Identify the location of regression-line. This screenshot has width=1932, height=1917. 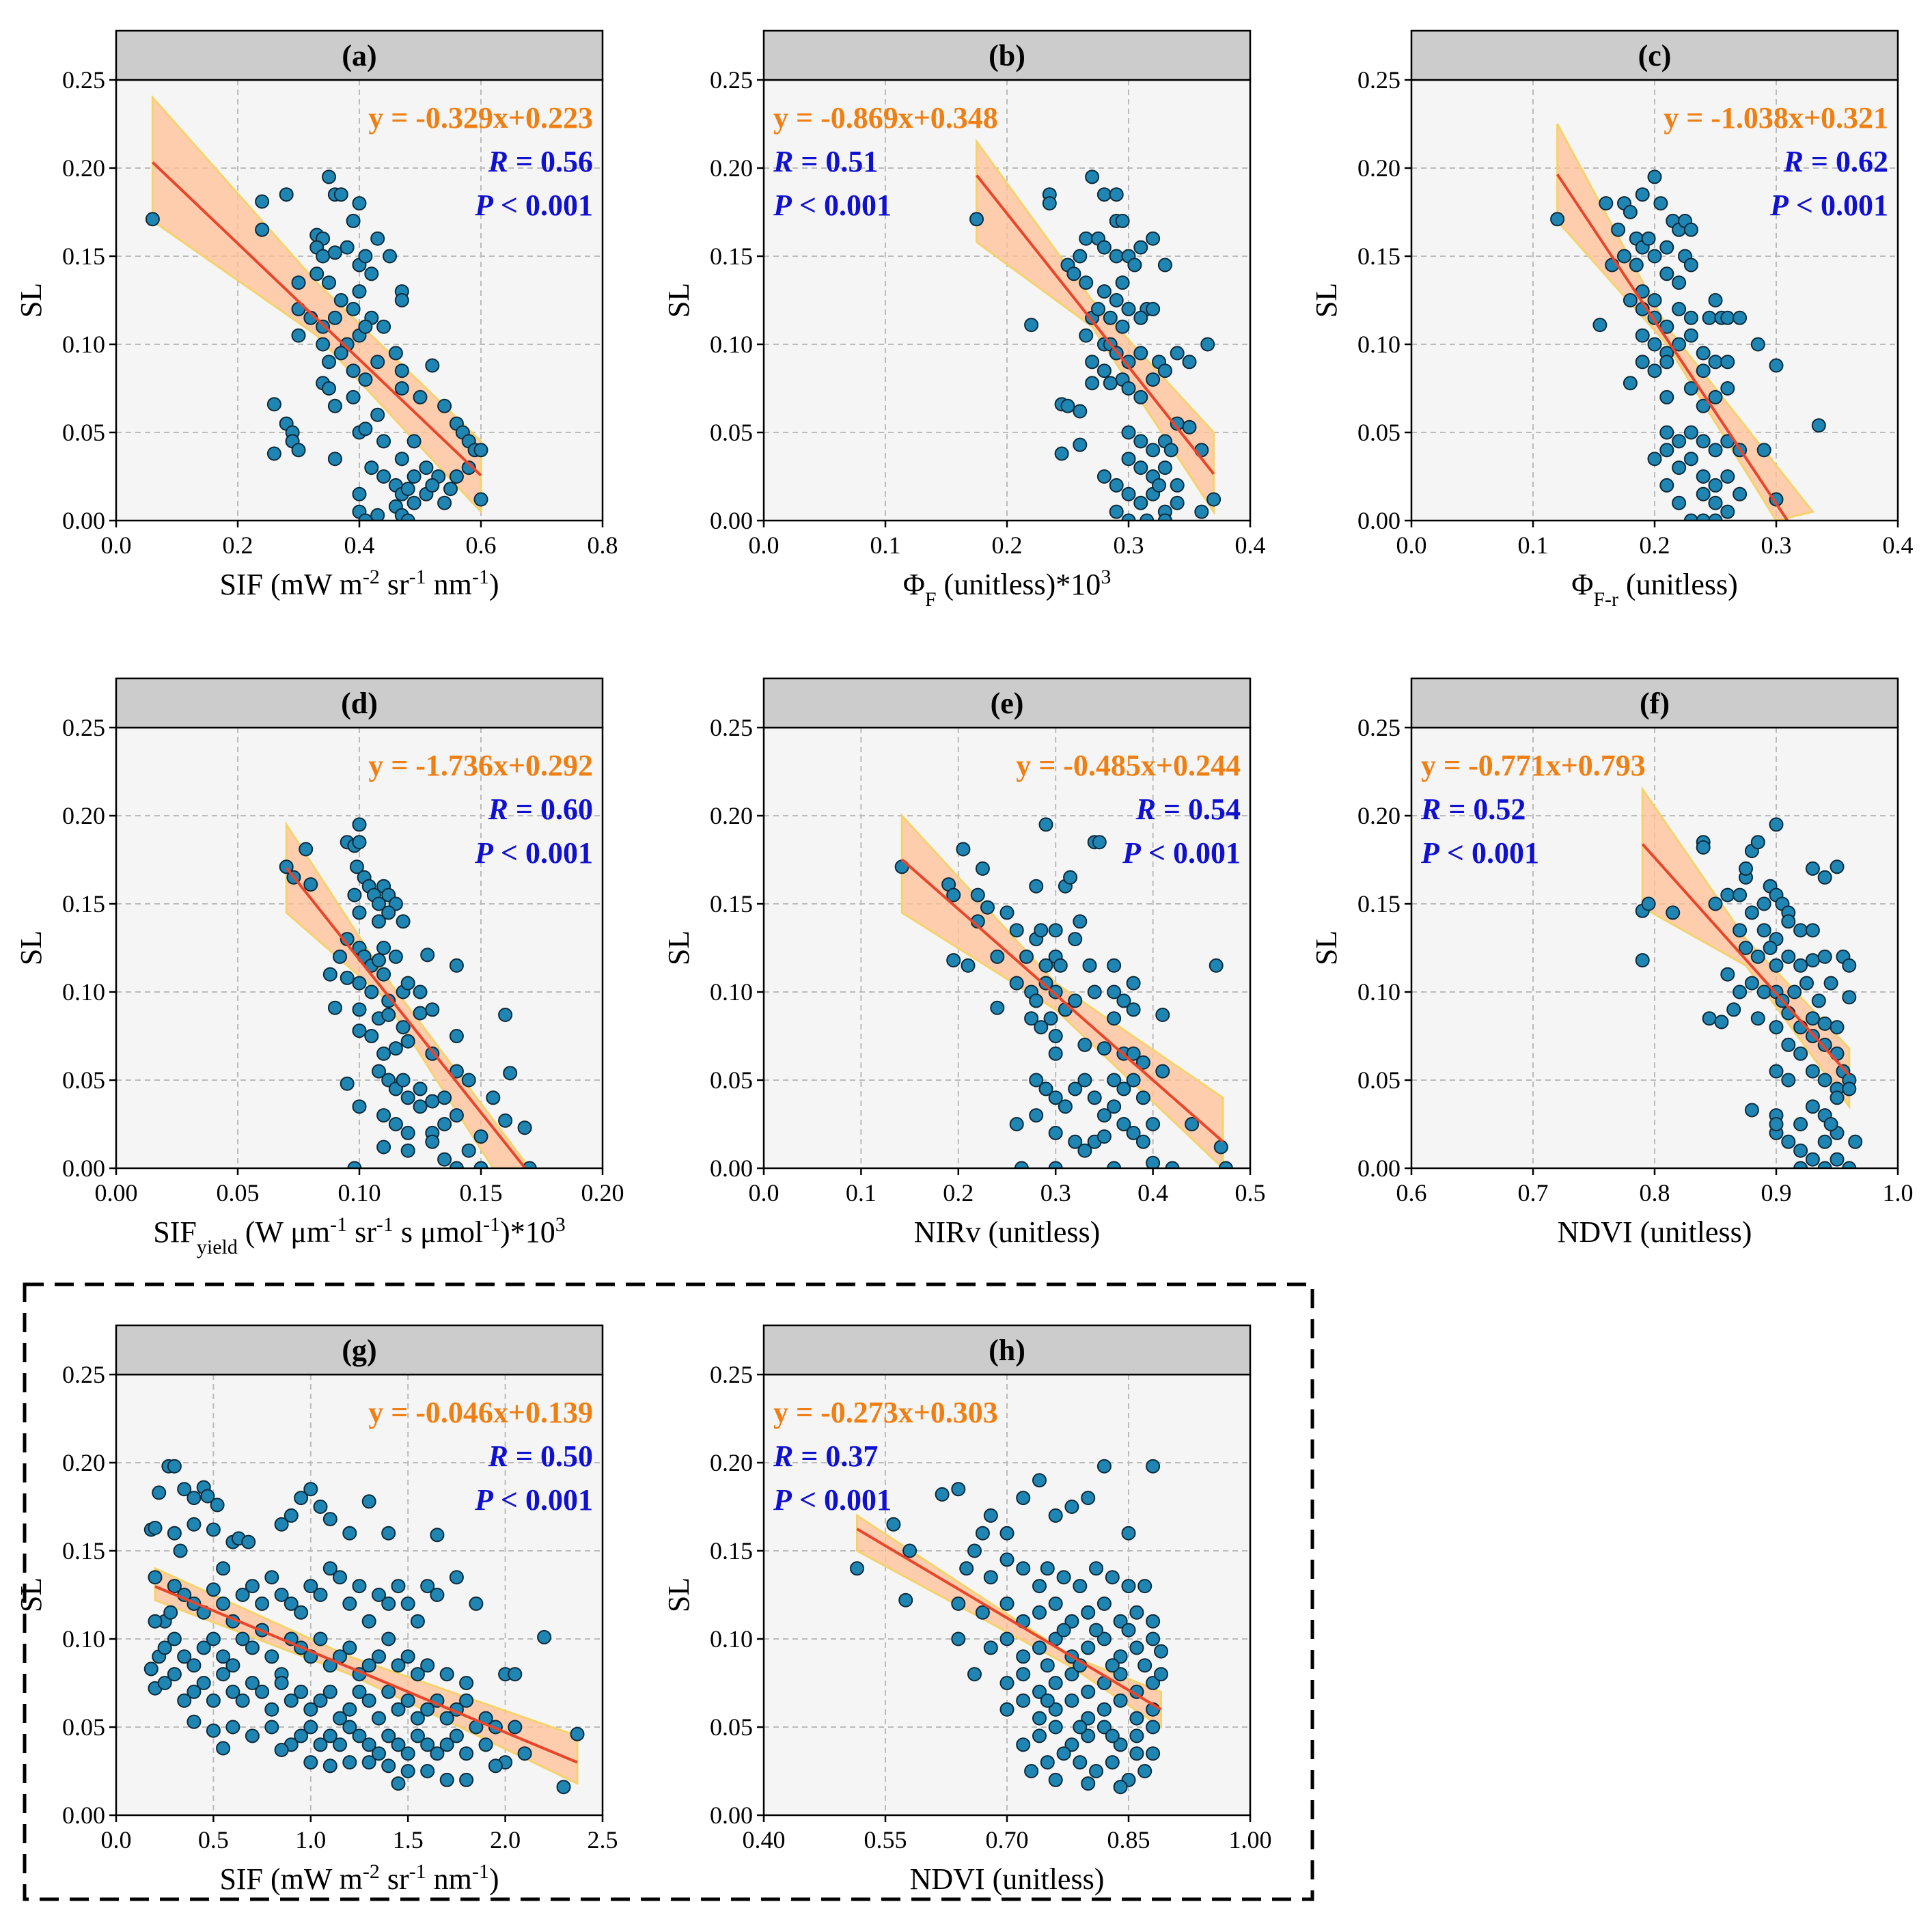
(1095, 324).